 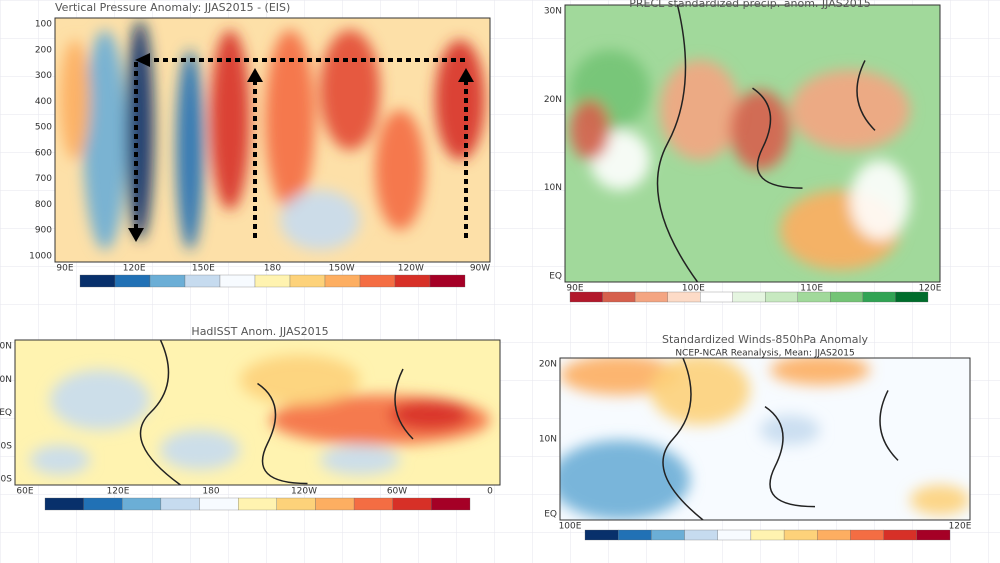 I want to click on x-axis-label: 0, so click(x=490, y=492).